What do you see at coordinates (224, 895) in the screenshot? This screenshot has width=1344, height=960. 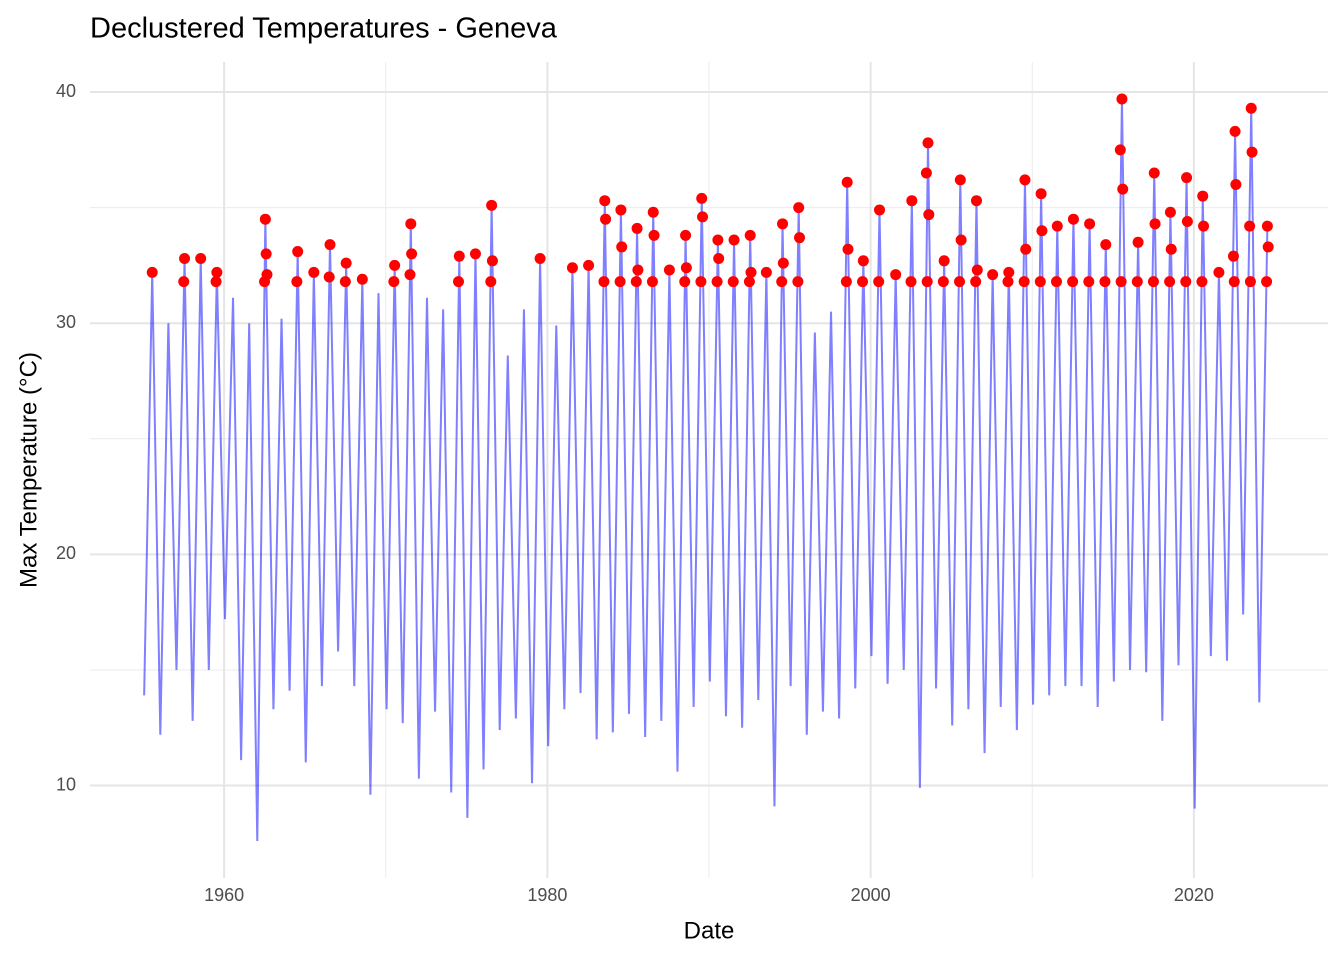 I see `x-tick-label: 1960` at bounding box center [224, 895].